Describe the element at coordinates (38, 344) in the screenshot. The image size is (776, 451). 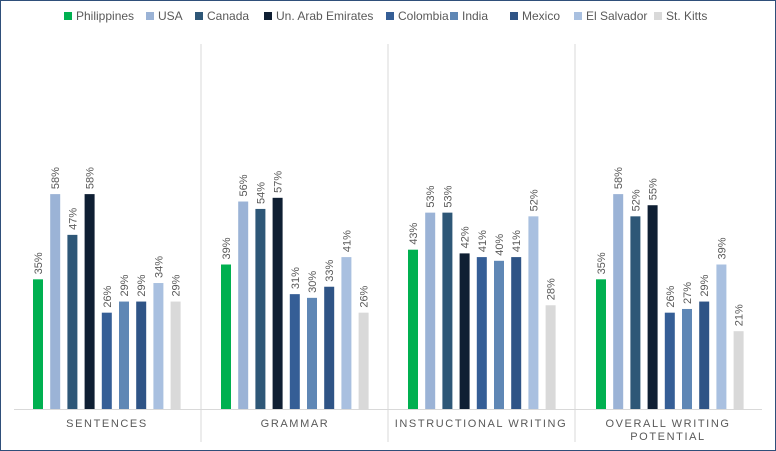
I see `bar-philippines-sentences` at that location.